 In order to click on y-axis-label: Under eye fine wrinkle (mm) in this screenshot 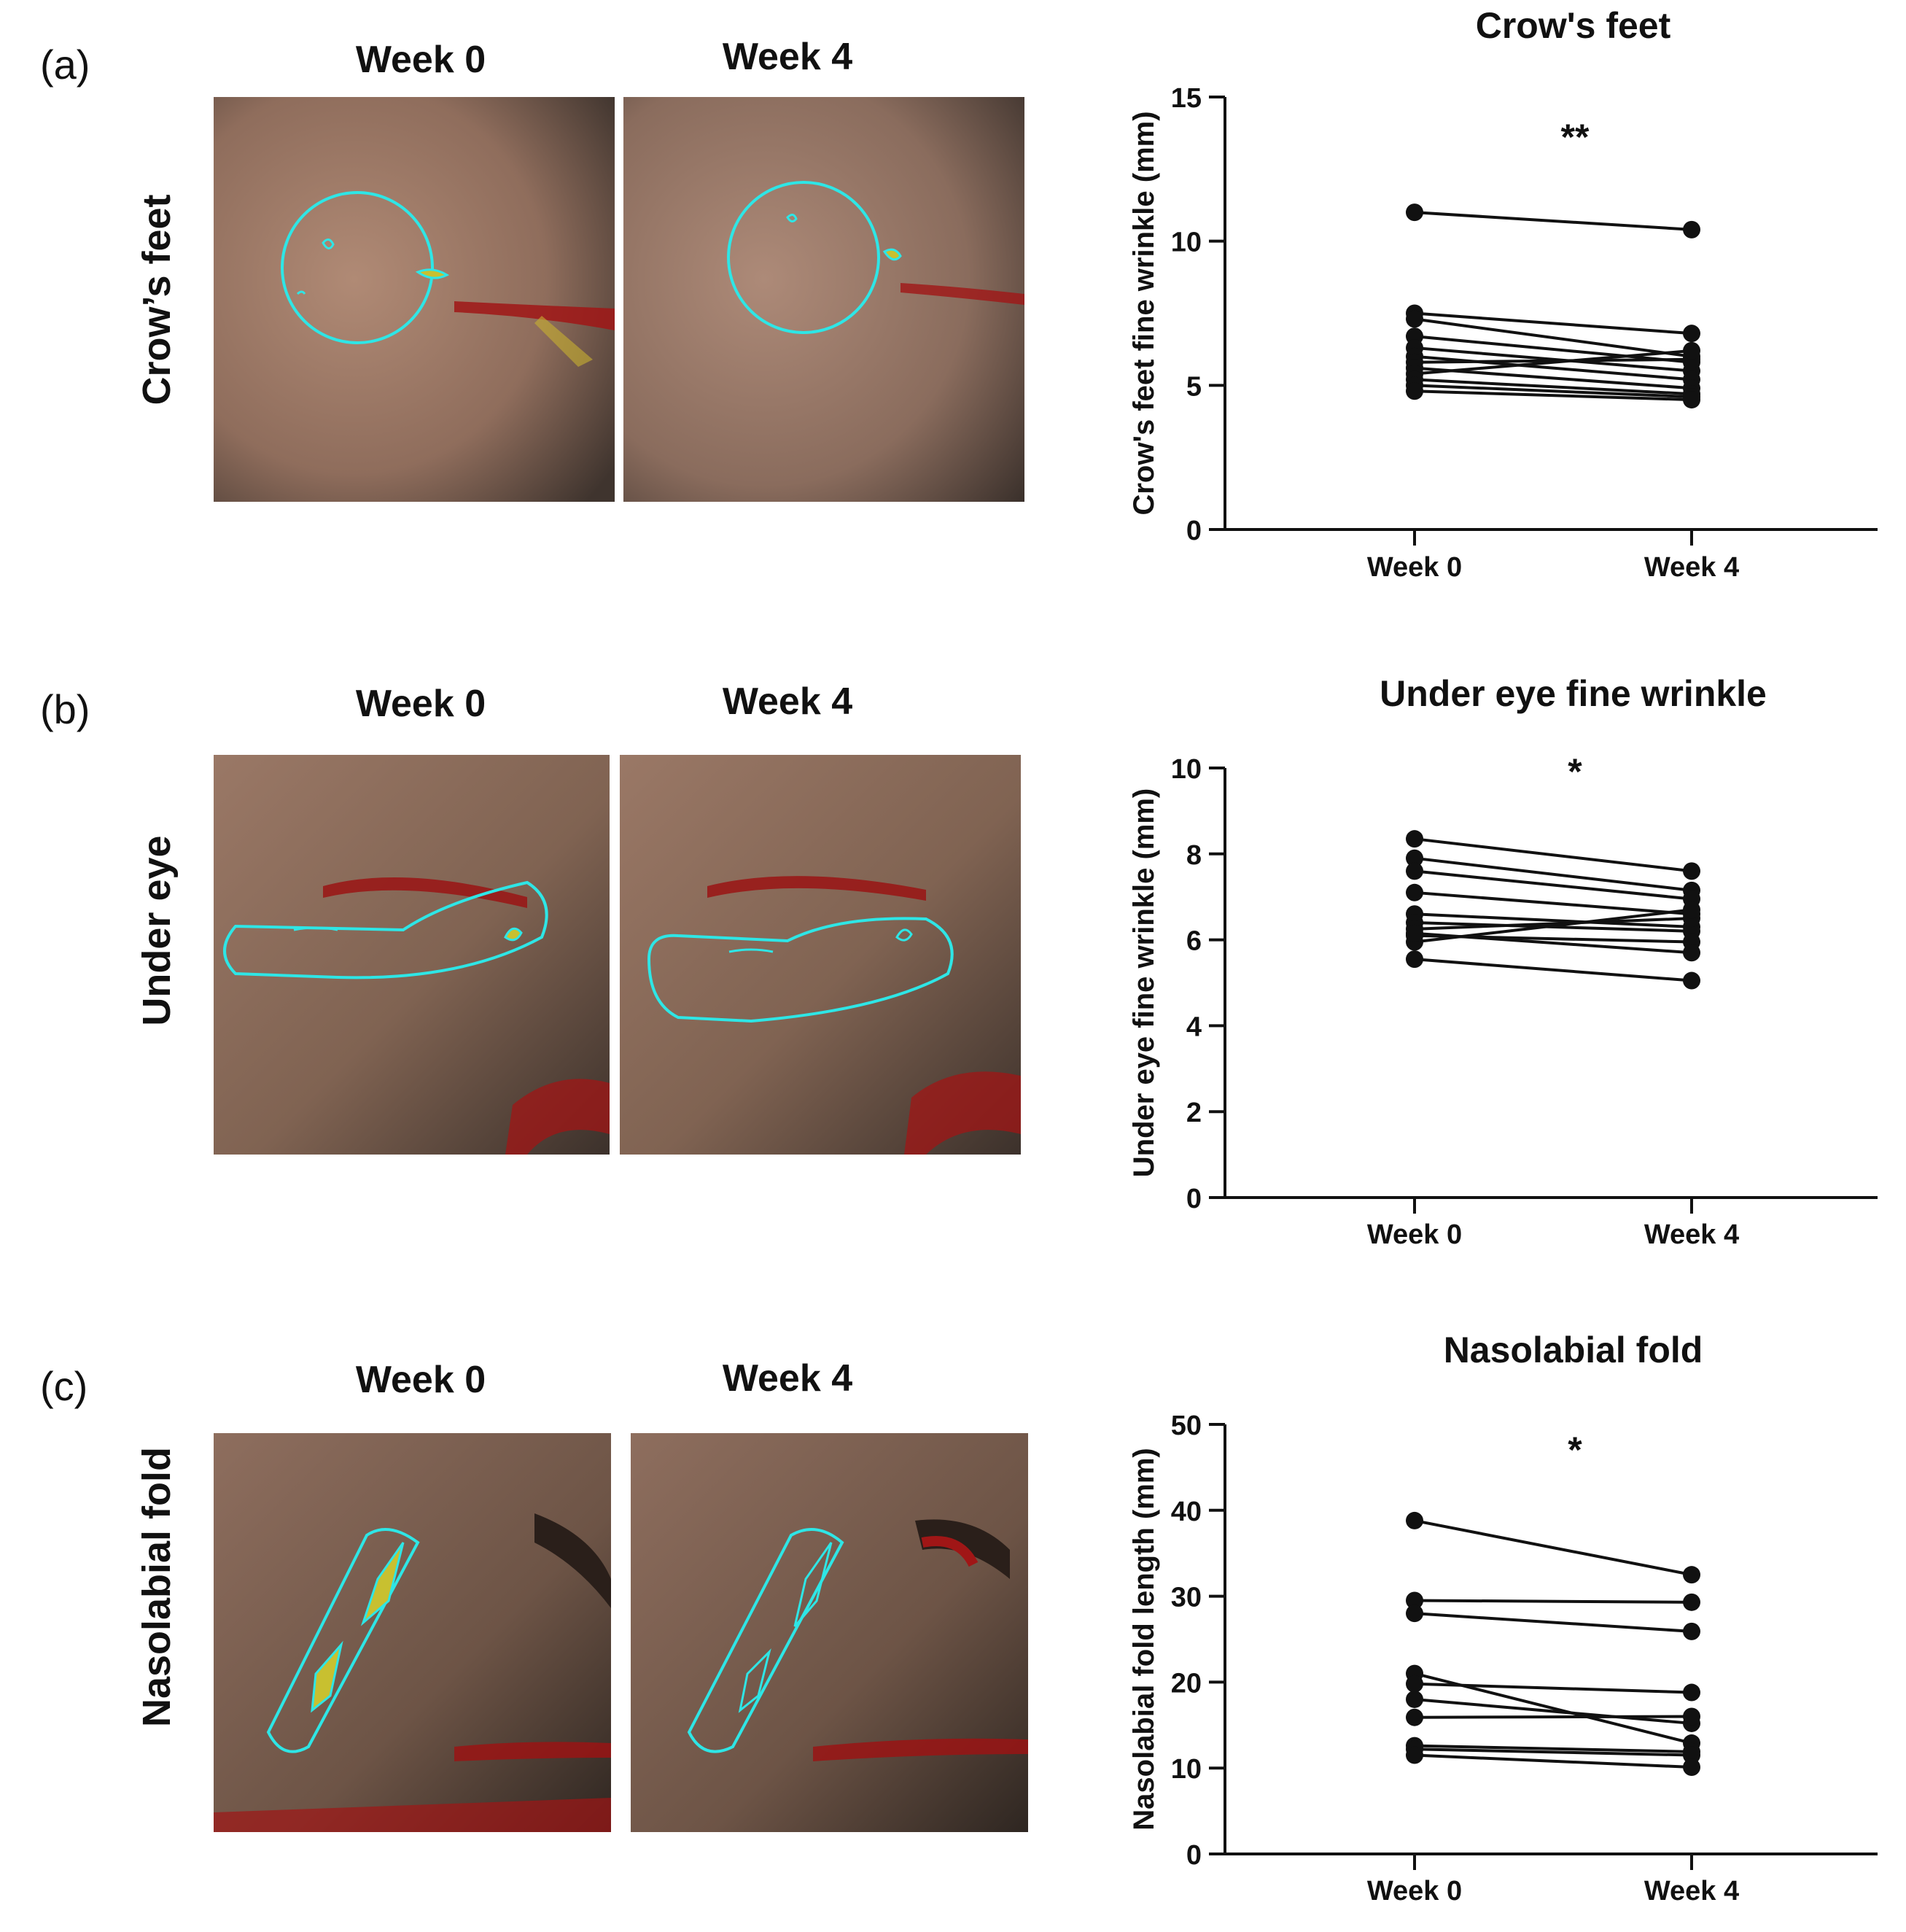, I will do `click(1144, 982)`.